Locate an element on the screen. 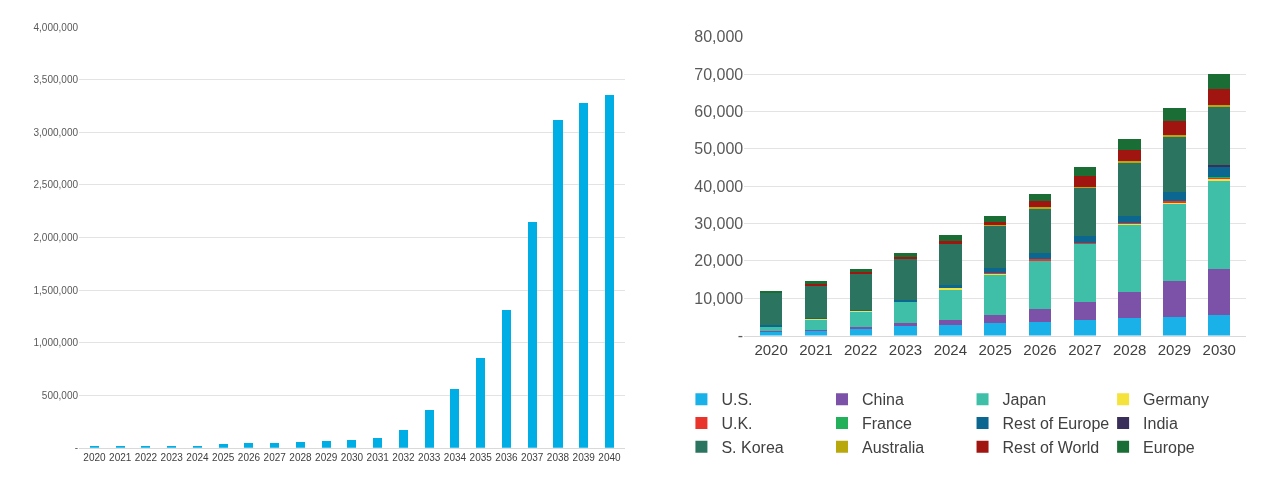 The width and height of the screenshot is (1275, 504). legend-label: Japan is located at coordinates (1024, 400).